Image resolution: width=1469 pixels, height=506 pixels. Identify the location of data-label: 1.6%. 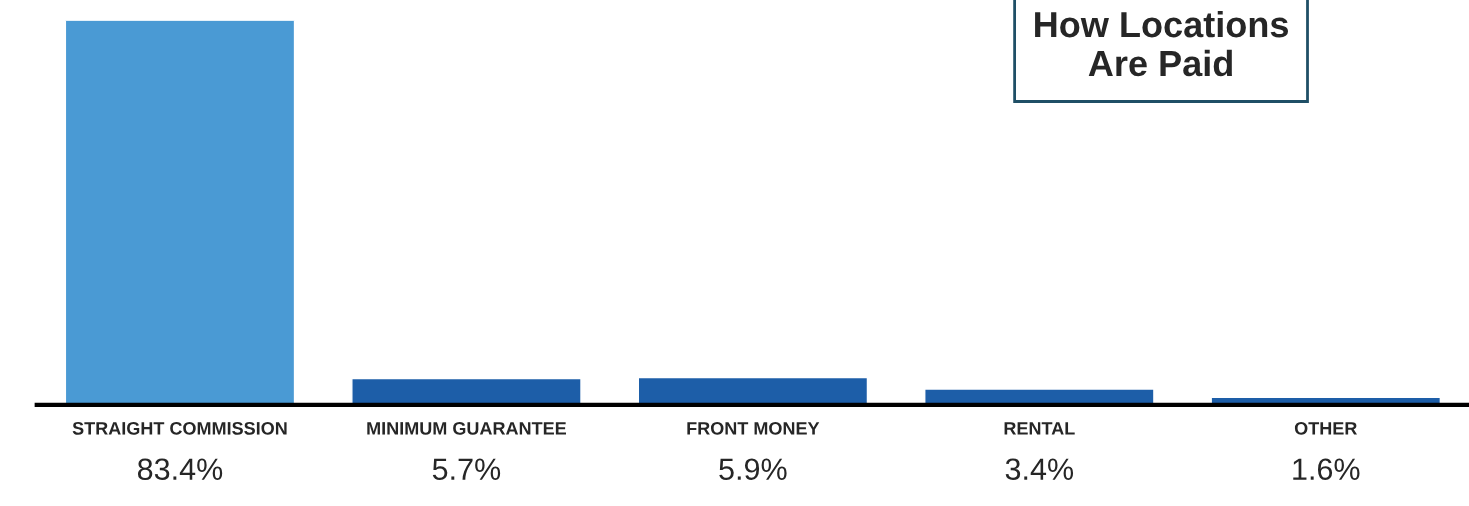
(1326, 469).